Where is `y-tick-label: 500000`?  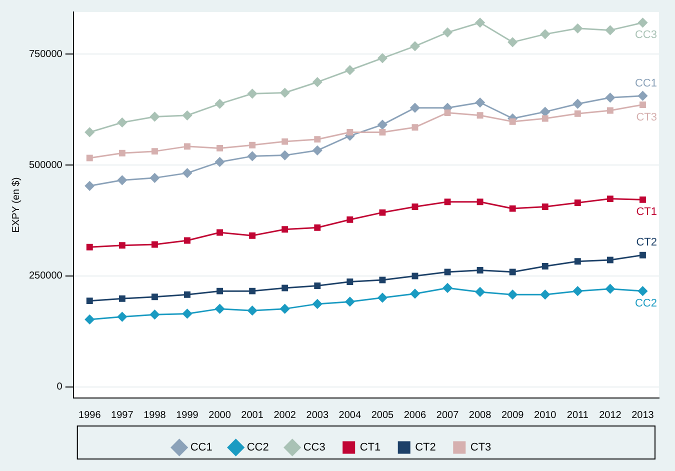
y-tick-label: 500000 is located at coordinates (45, 165).